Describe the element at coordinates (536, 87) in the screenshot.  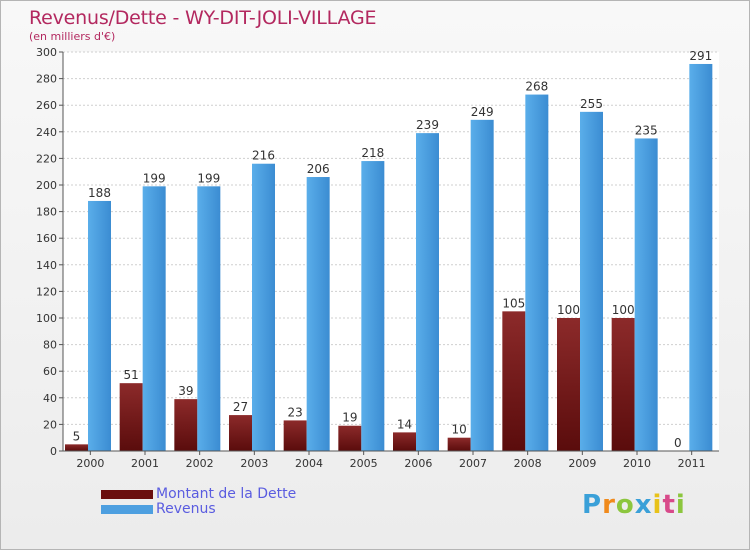
I see `data-label-revenue: 268` at that location.